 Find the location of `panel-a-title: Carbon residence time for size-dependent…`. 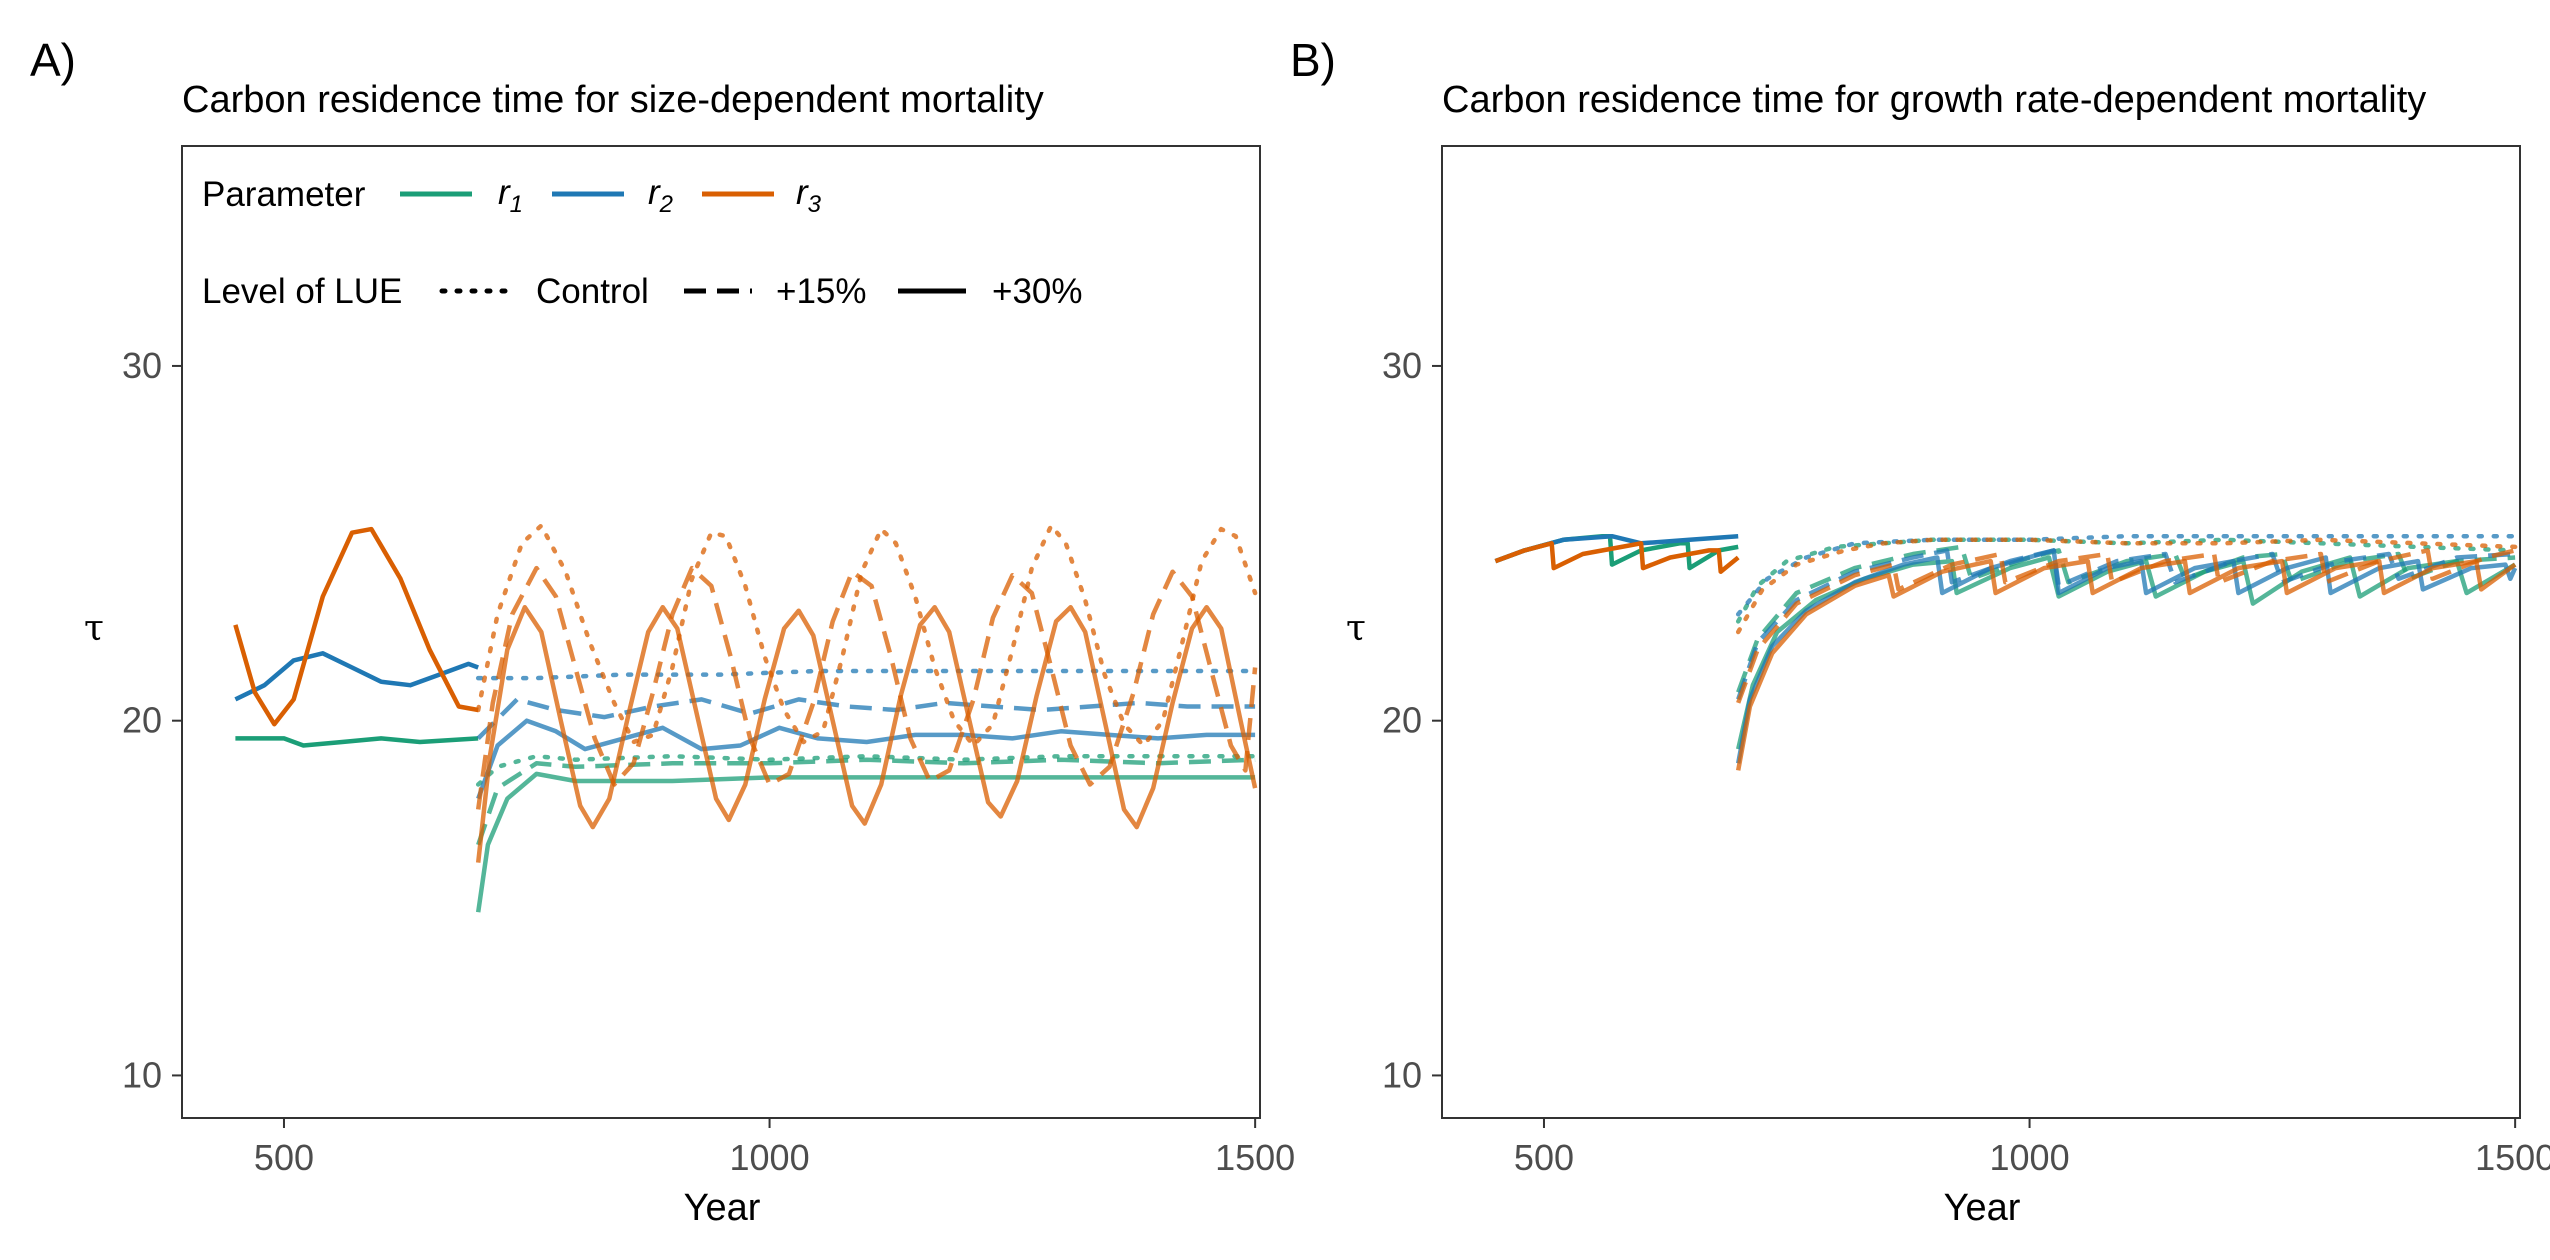

panel-a-title: Carbon residence time for size-dependent… is located at coordinates (613, 100).